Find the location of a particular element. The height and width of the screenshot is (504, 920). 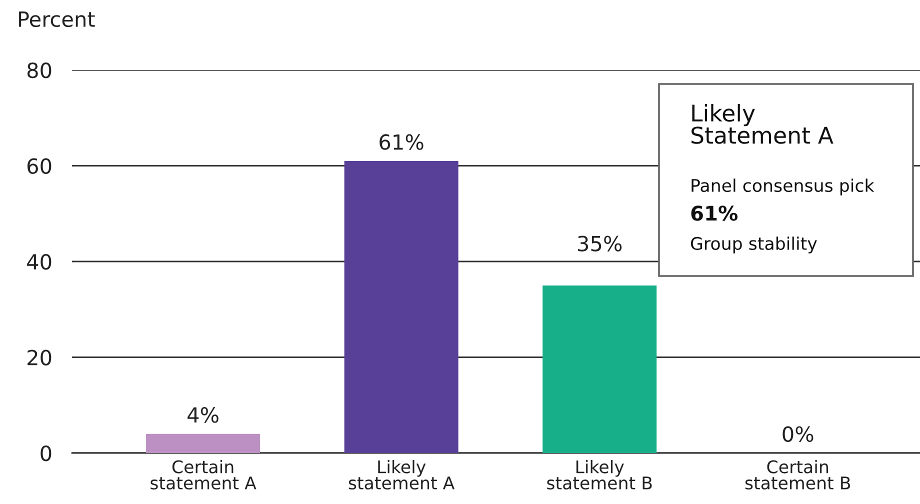

x-tick-label: Certain statement B is located at coordinates (797, 475).